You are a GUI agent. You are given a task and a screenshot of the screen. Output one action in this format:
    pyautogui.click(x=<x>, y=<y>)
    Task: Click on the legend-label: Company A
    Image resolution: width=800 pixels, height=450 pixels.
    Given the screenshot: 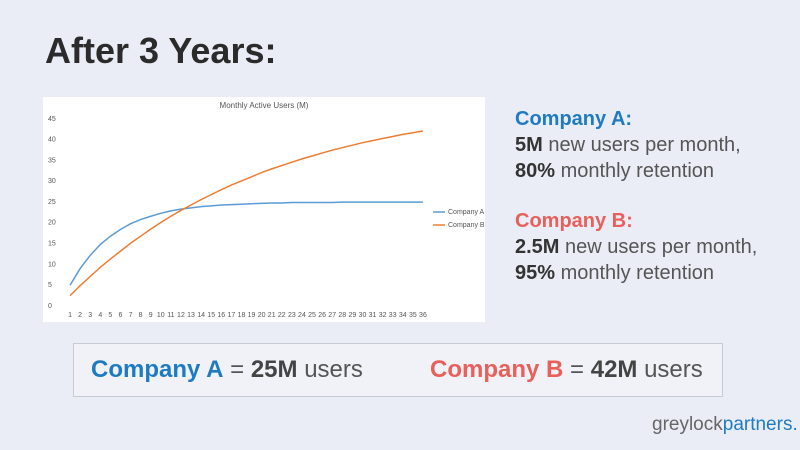 What is the action you would take?
    pyautogui.click(x=466, y=212)
    